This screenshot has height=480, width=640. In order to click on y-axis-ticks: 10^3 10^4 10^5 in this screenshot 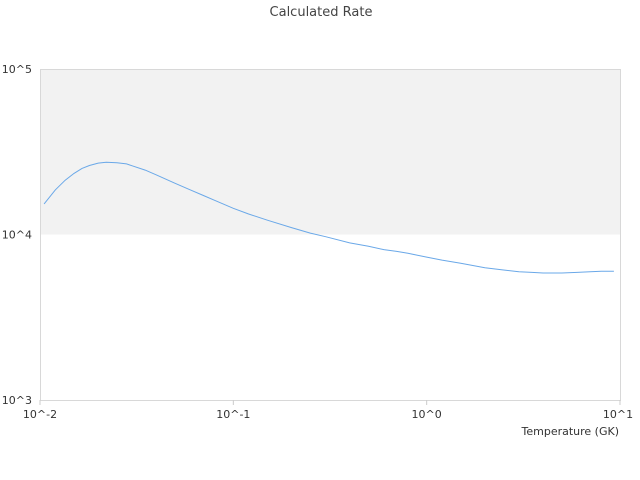, I will do `click(17, 235)`.